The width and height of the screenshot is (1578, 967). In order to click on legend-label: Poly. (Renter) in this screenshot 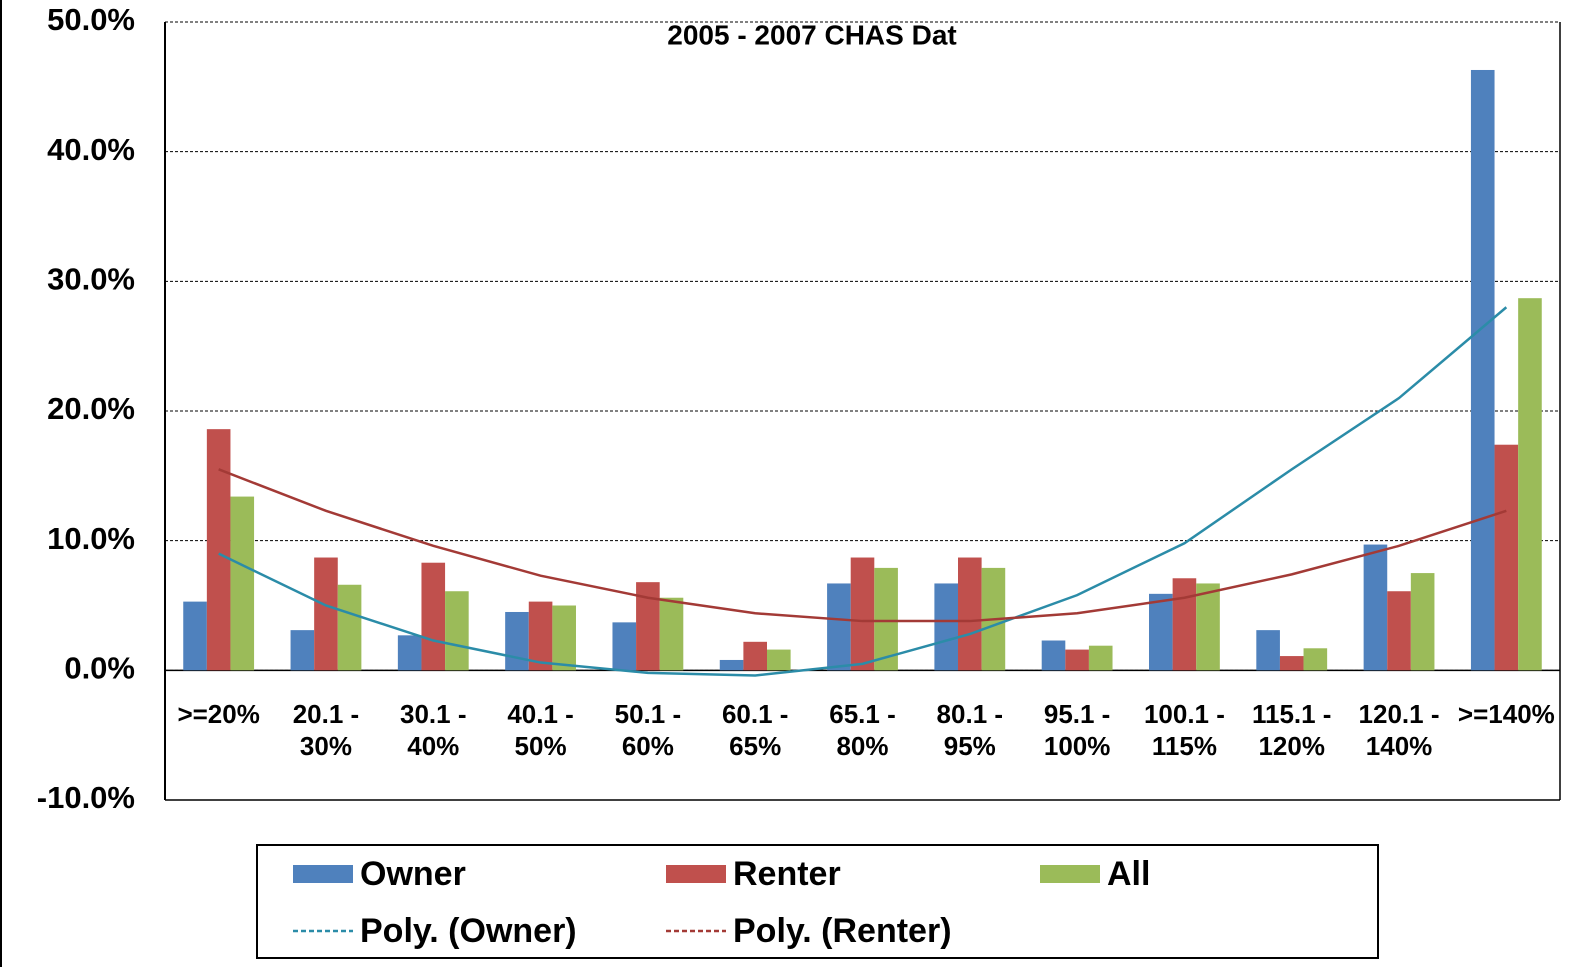, I will do `click(842, 931)`.